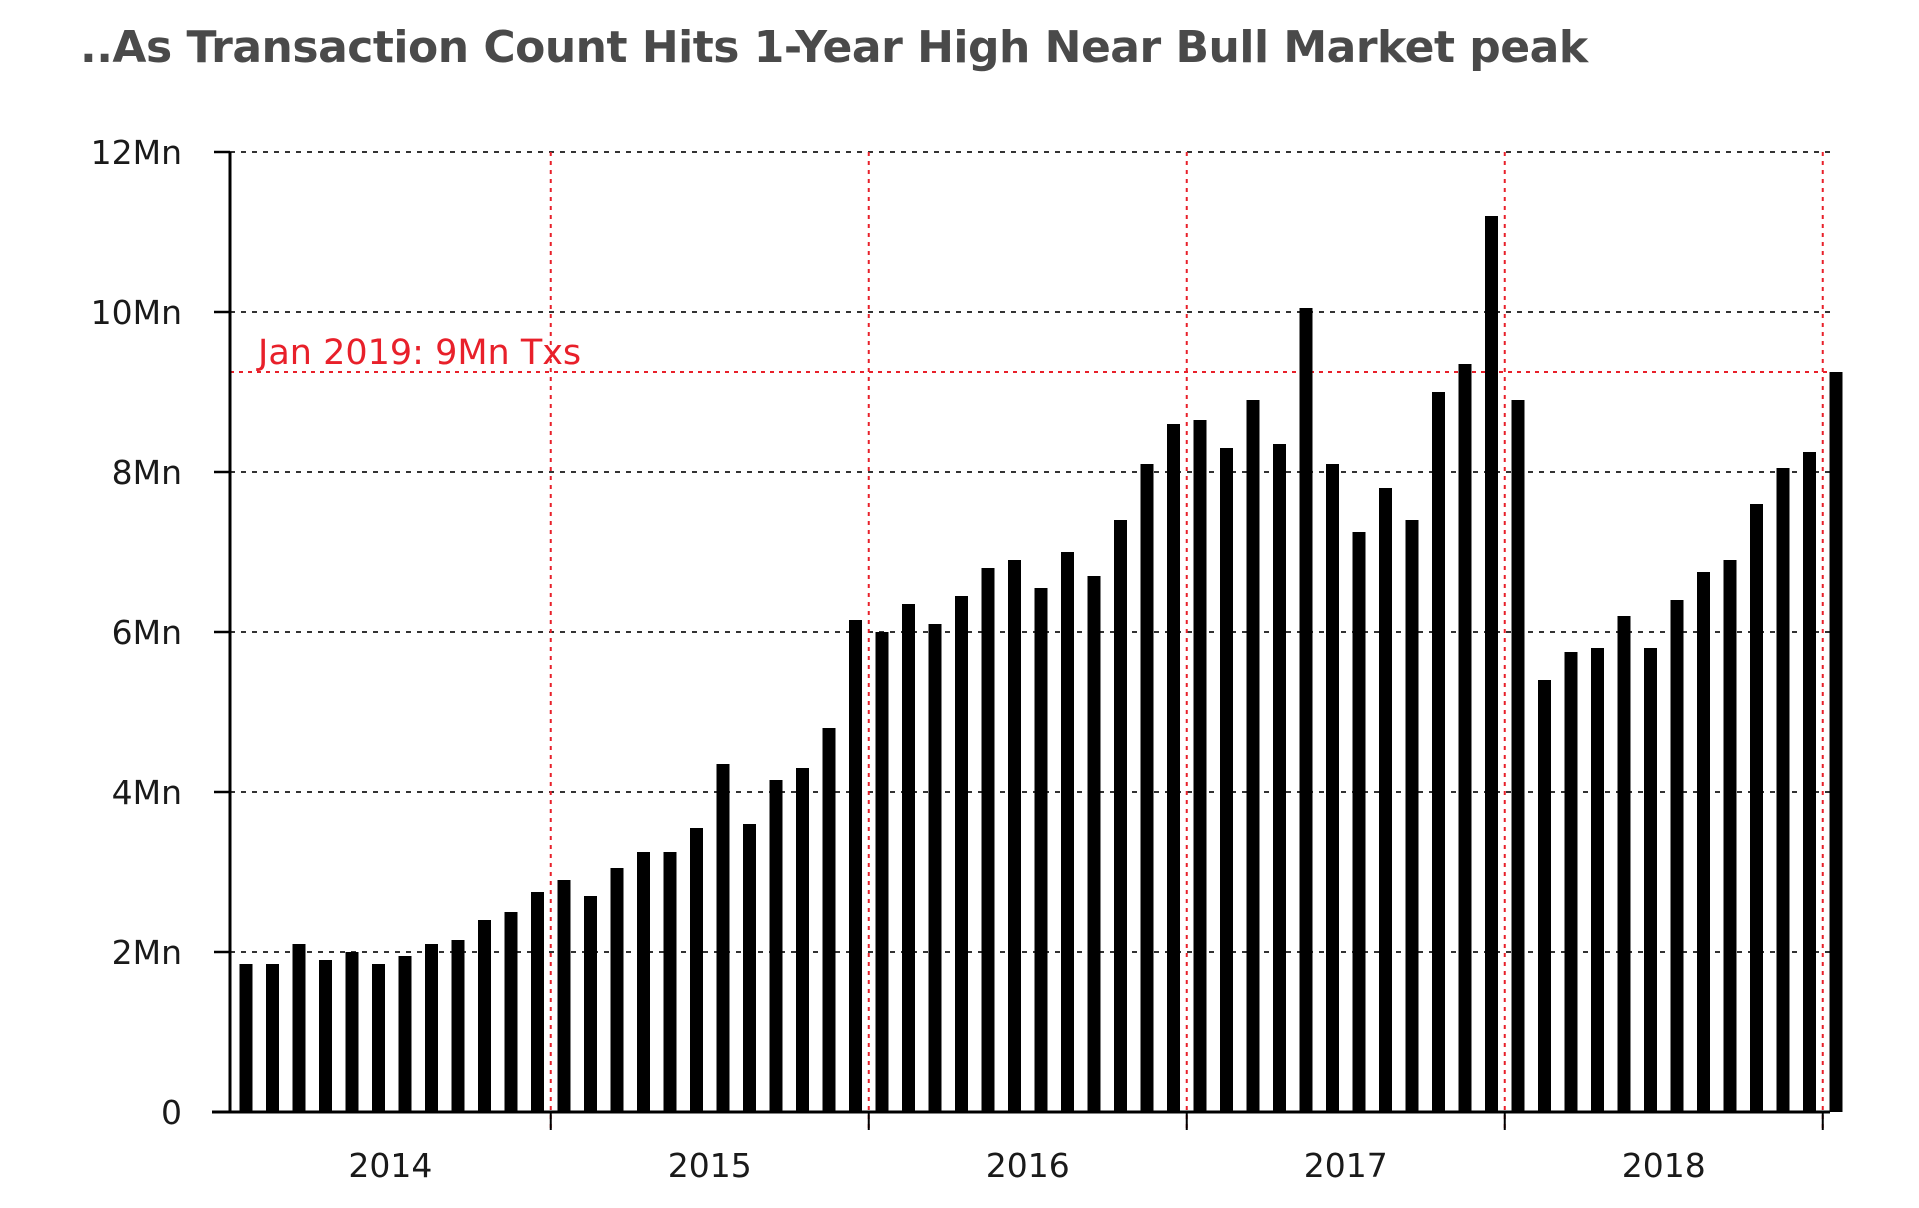  Describe the element at coordinates (147, 792) in the screenshot. I see `y-tick-label: 4Mn` at that location.